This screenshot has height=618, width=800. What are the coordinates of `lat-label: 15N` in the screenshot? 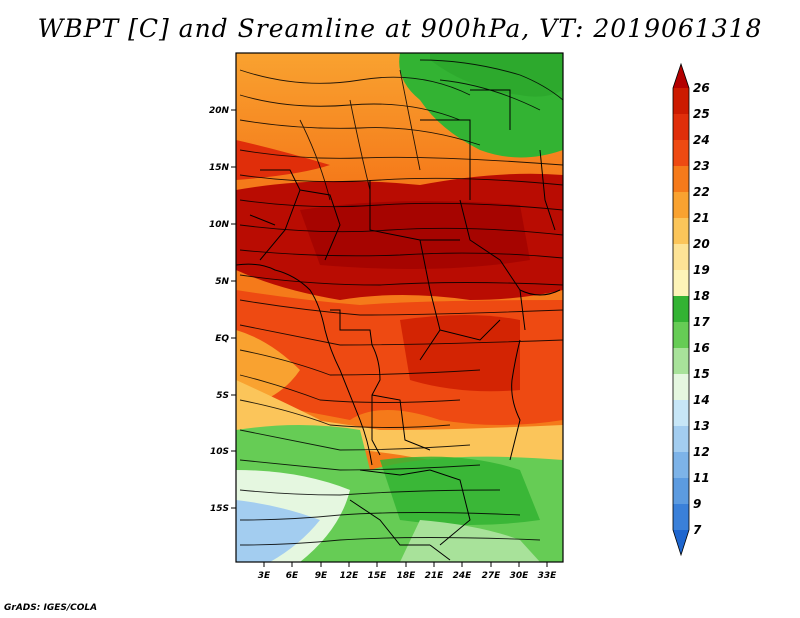 It's located at (219, 168).